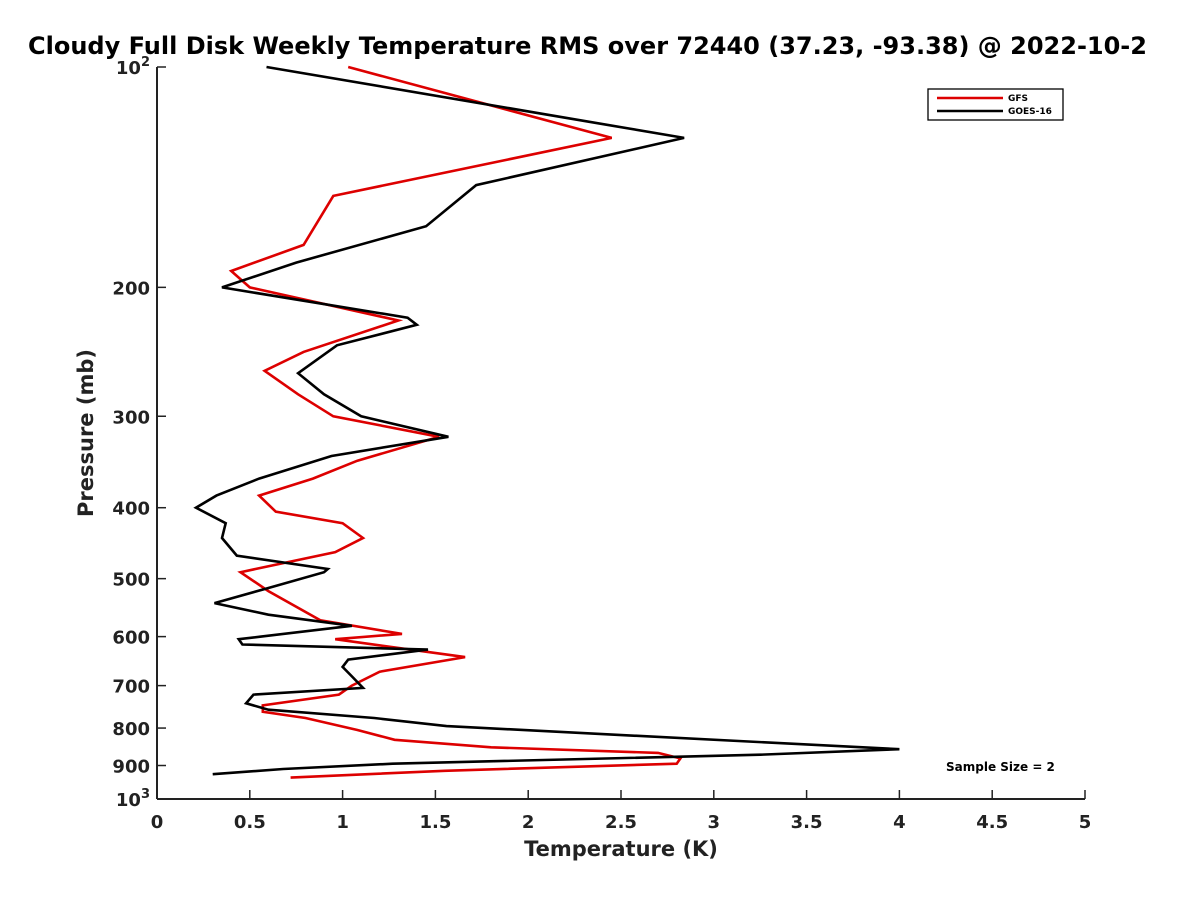 This screenshot has width=1200, height=900. I want to click on y-tick-label: 600, so click(131, 638).